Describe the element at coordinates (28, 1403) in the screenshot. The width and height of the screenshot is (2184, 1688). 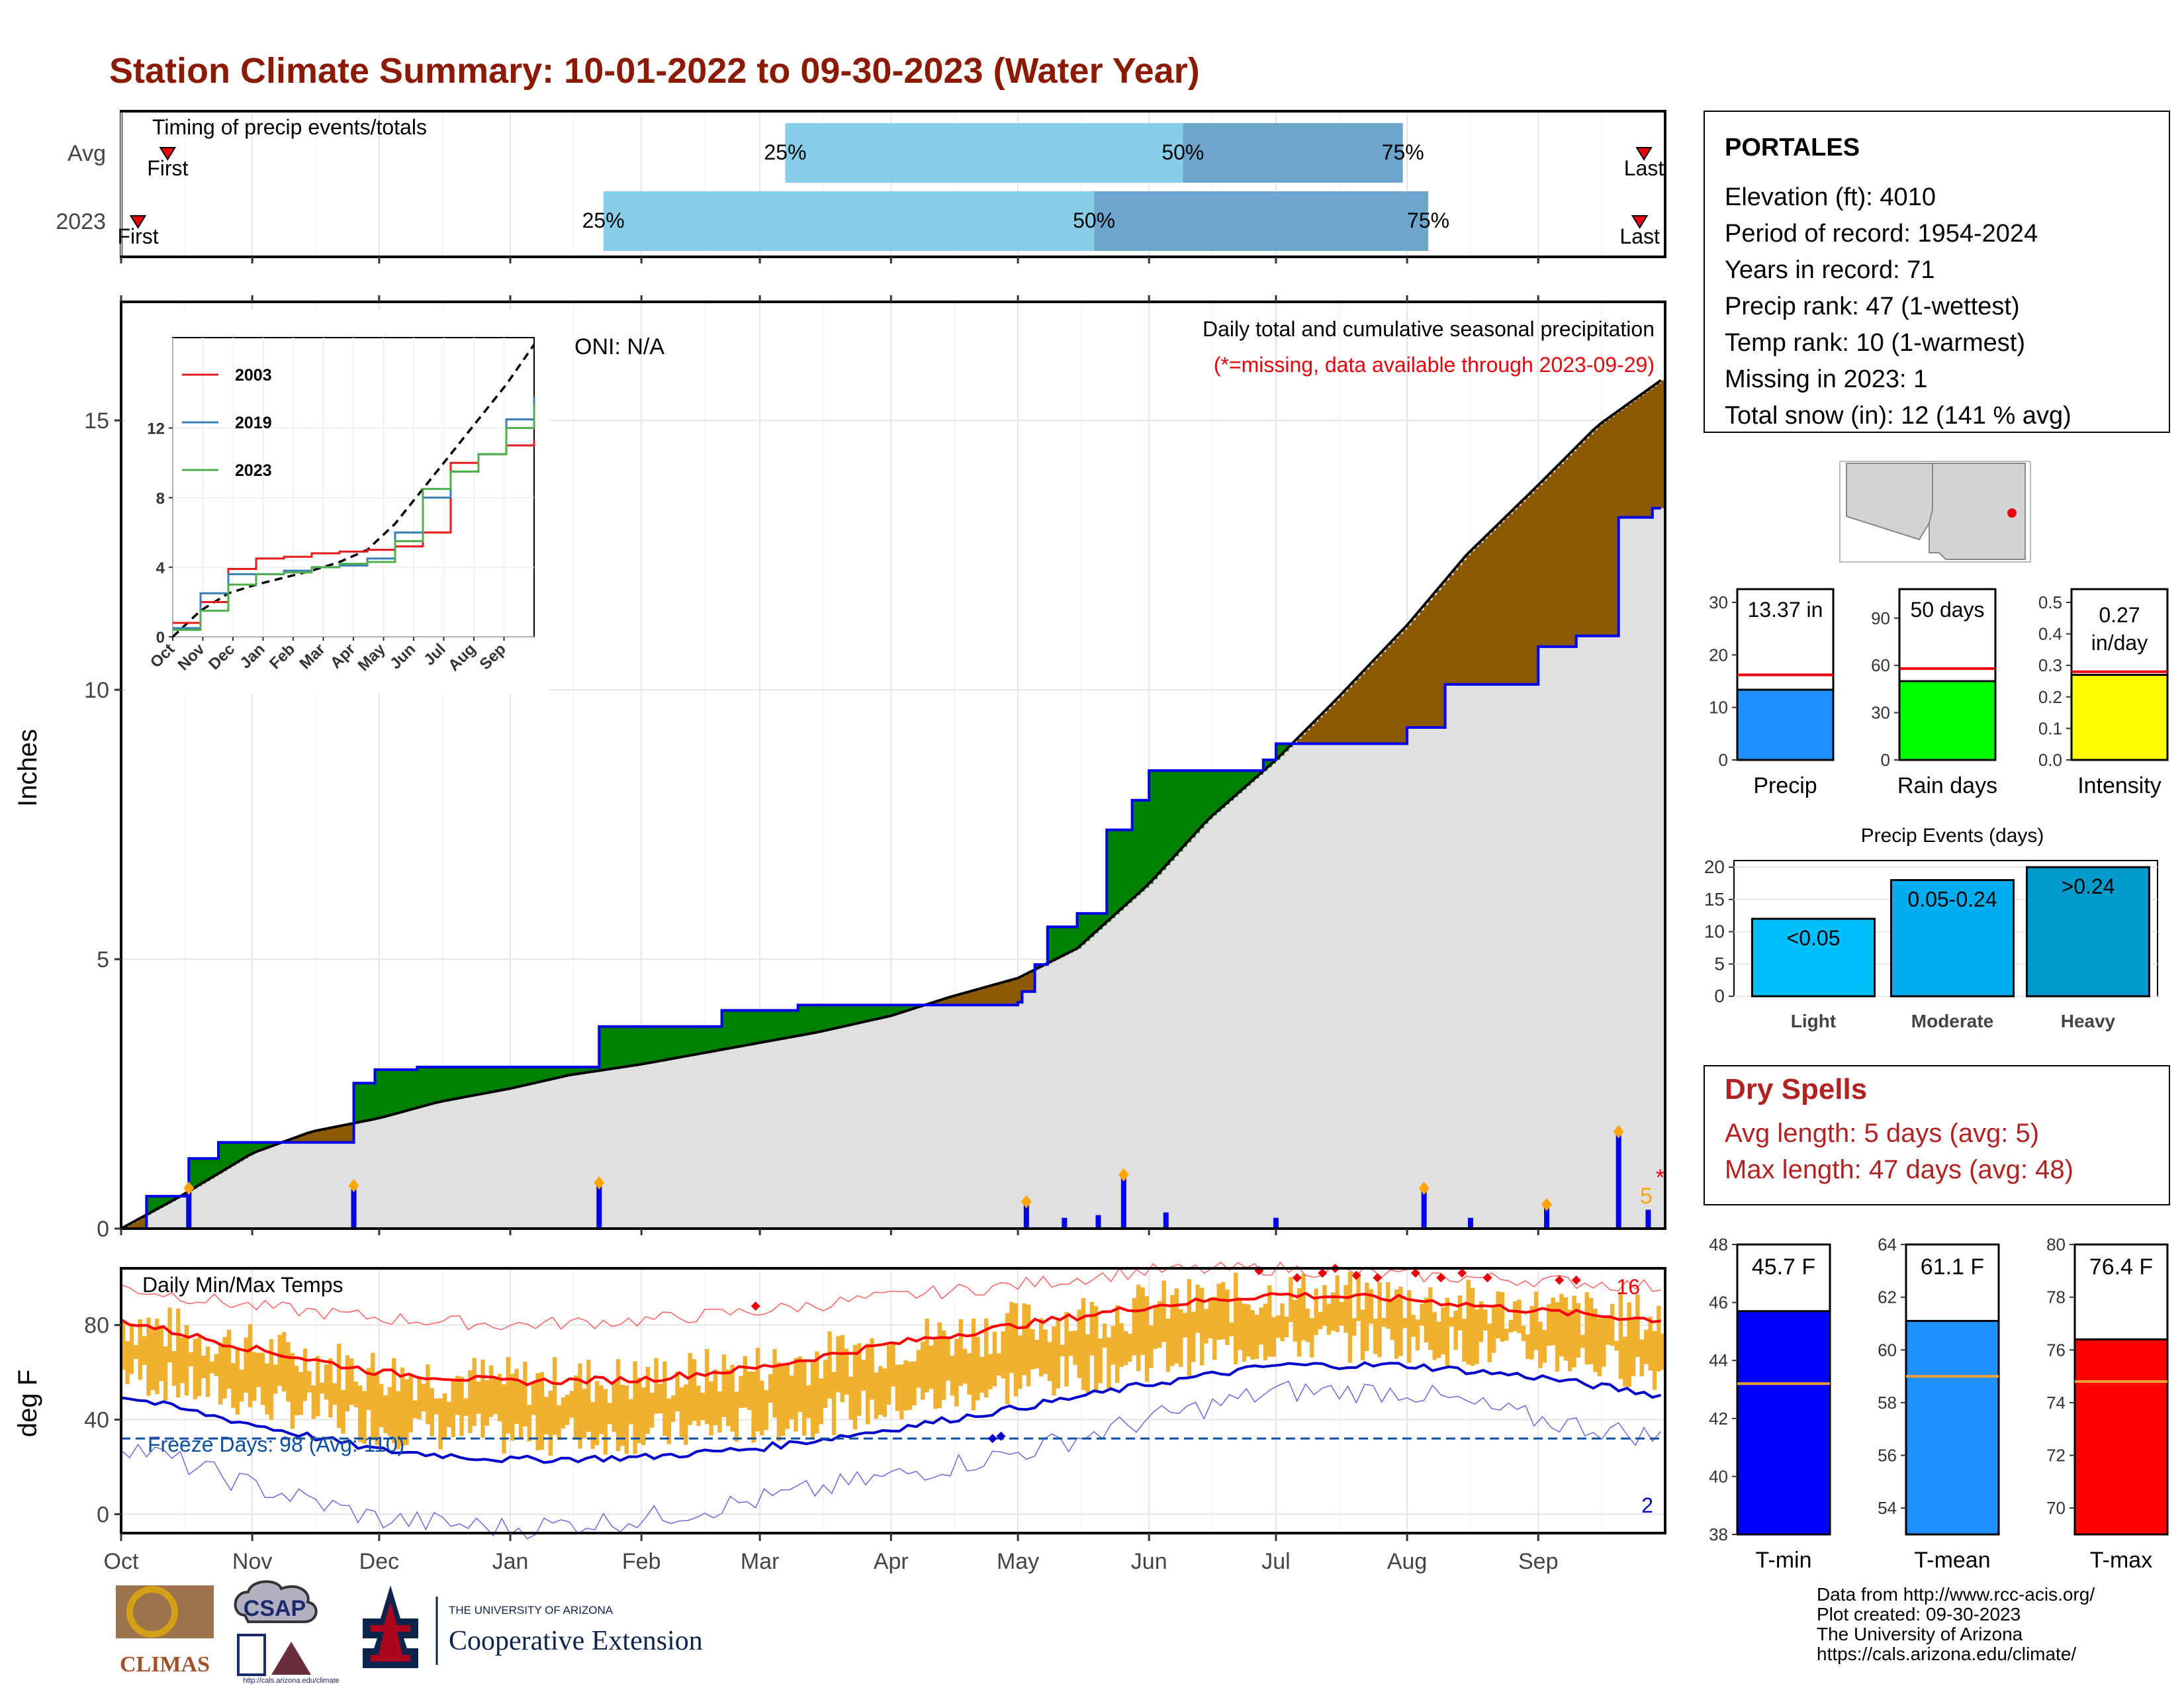
I see `temp-y-label: deg F` at that location.